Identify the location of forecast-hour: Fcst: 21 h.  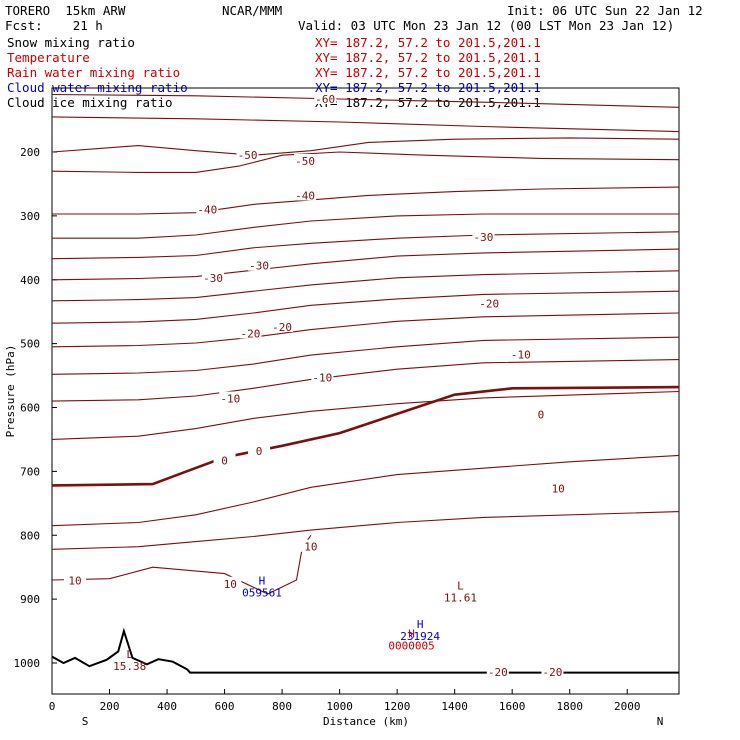
(54, 25).